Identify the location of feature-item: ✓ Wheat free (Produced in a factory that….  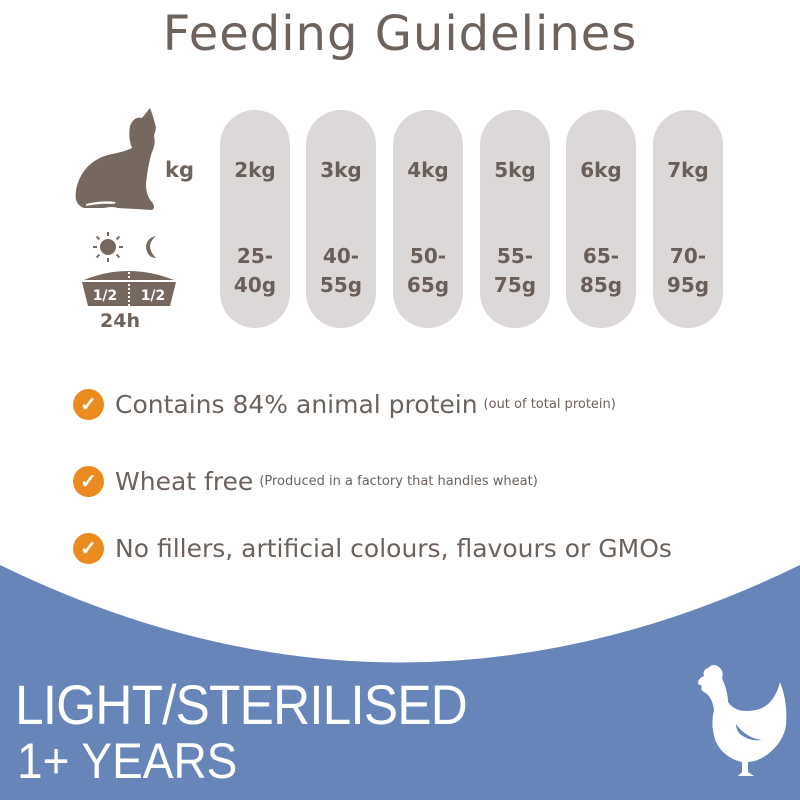
(305, 481).